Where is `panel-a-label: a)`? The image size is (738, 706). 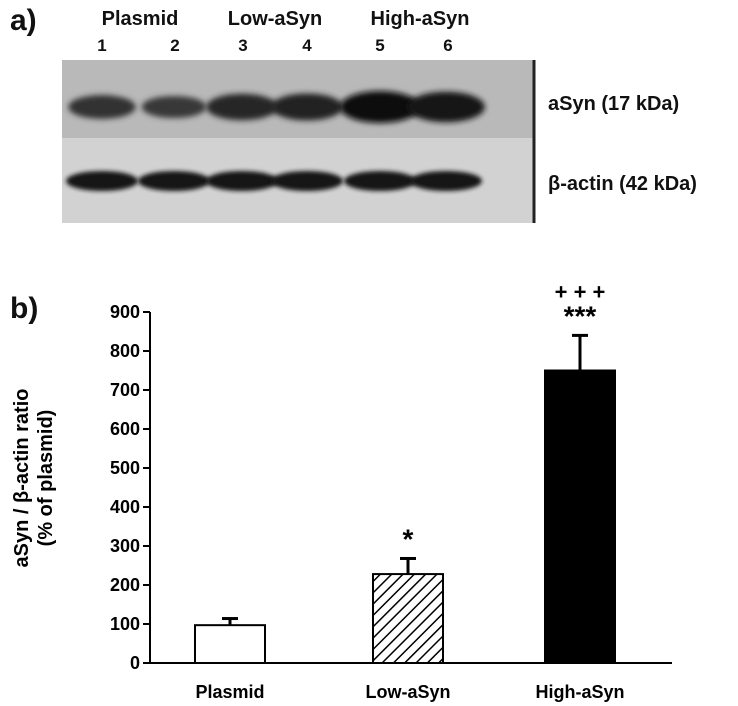
panel-a-label: a) is located at coordinates (23, 20).